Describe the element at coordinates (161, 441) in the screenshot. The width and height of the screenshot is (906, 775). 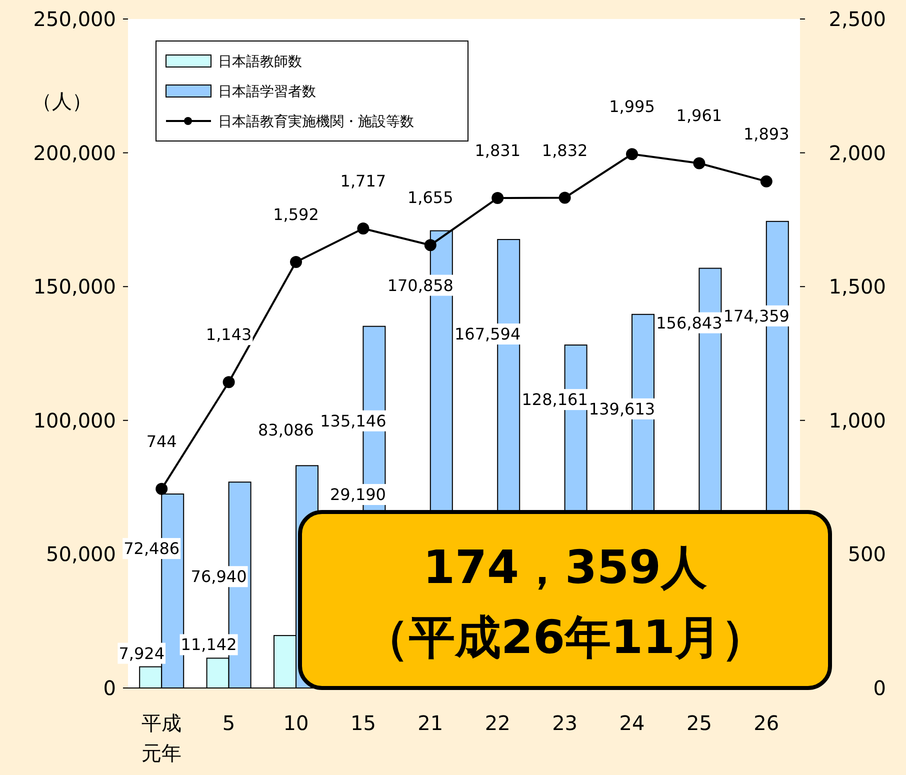
I see `data-label: 744` at that location.